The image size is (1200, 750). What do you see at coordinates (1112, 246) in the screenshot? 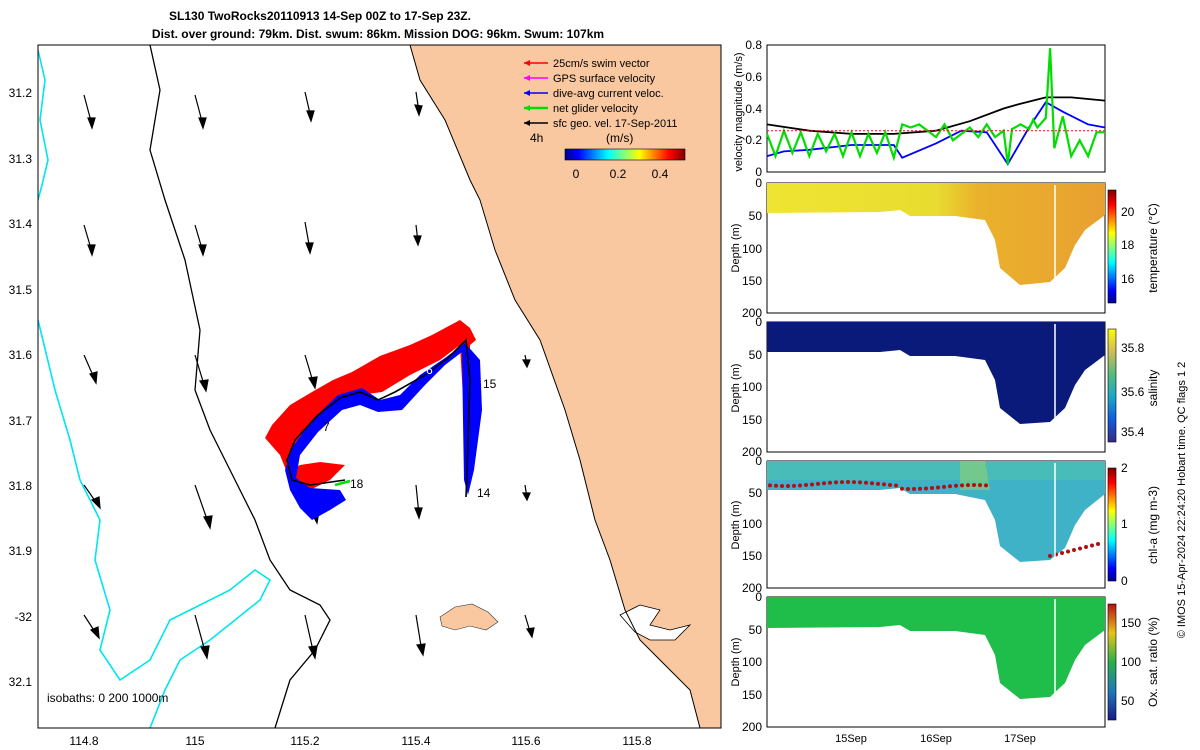
I see `temperature-colorbar` at bounding box center [1112, 246].